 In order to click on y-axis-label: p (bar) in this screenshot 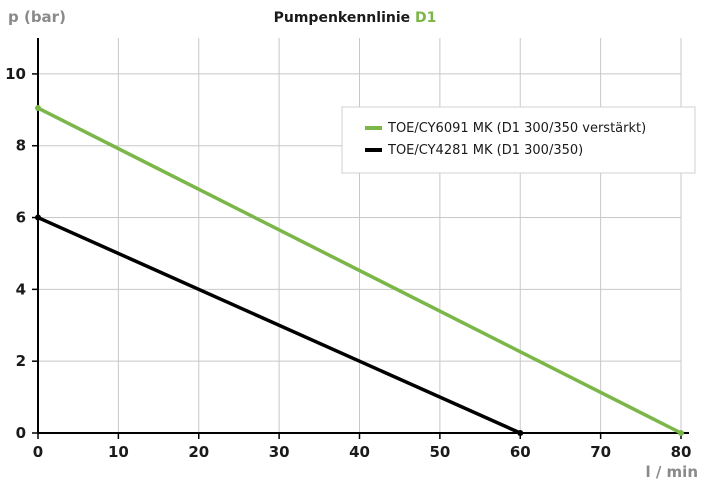, I will do `click(37, 17)`.